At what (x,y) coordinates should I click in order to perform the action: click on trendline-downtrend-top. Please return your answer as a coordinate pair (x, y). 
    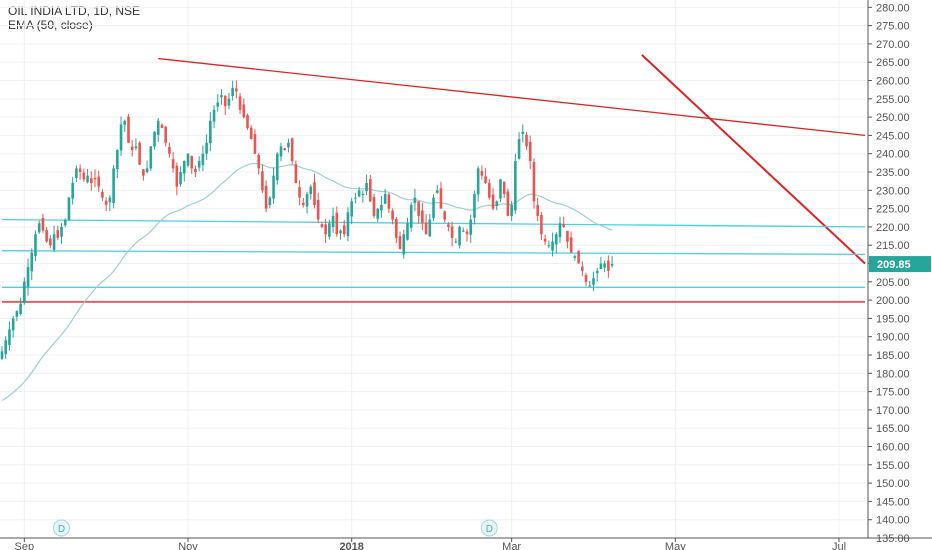
    Looking at the image, I should click on (512, 97).